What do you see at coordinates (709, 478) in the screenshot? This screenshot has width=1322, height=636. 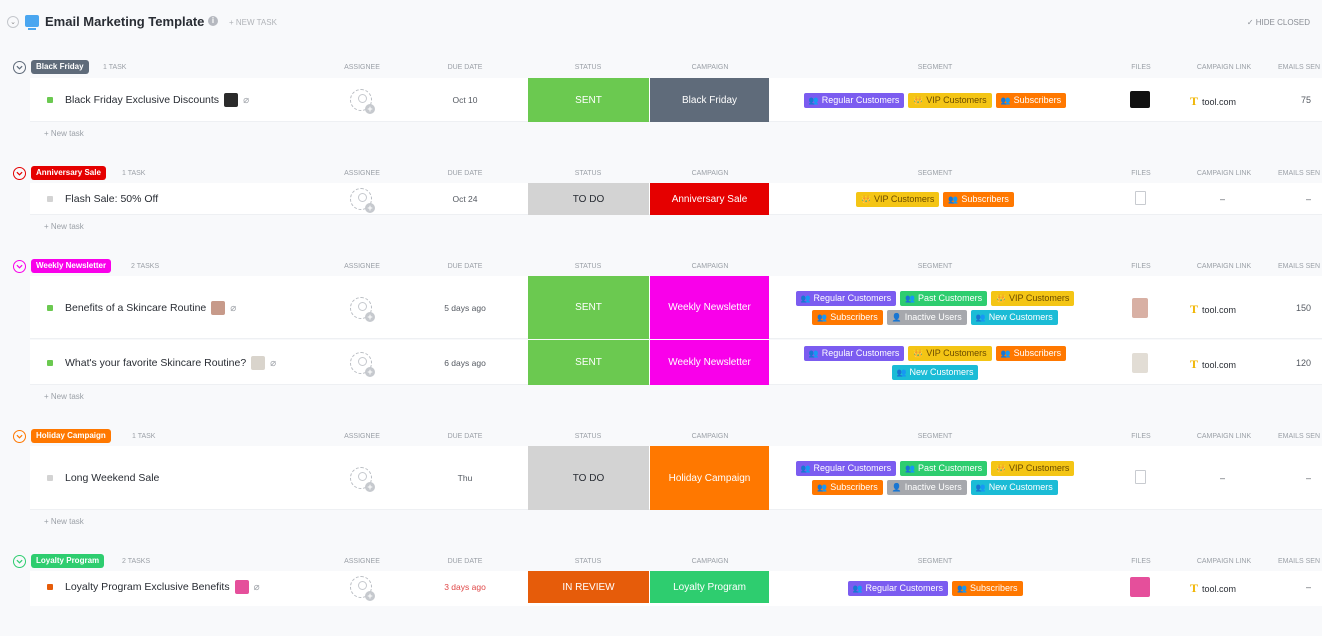 I see `campaign-cell: Holiday Campaign` at bounding box center [709, 478].